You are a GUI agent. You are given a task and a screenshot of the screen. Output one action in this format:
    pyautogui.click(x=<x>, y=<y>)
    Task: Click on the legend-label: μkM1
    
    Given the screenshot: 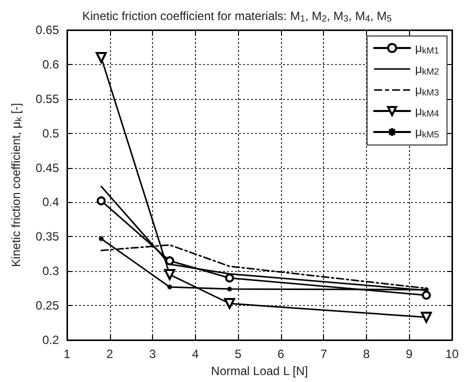 What is the action you would take?
    pyautogui.click(x=427, y=48)
    